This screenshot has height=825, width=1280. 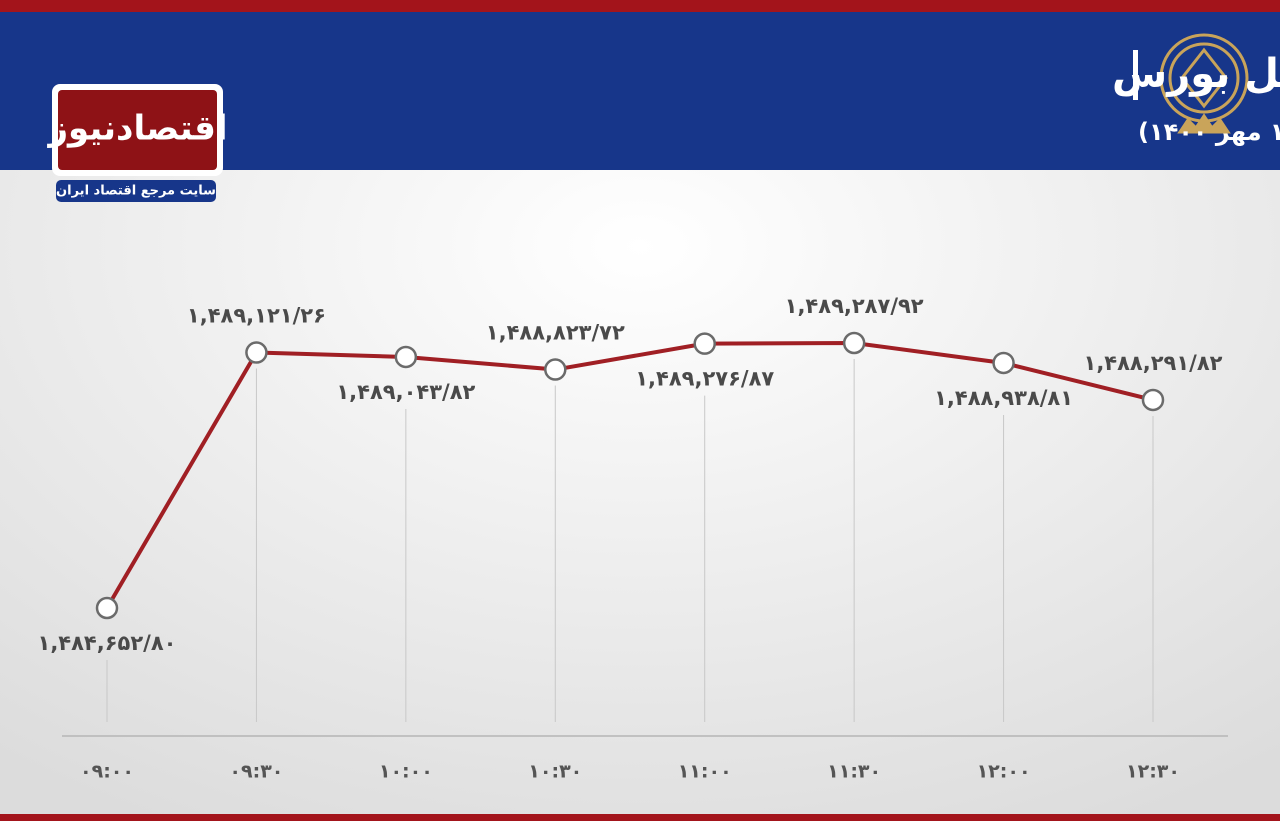 I want to click on x-tick-label: ۱۱:۰۰, so click(x=705, y=772).